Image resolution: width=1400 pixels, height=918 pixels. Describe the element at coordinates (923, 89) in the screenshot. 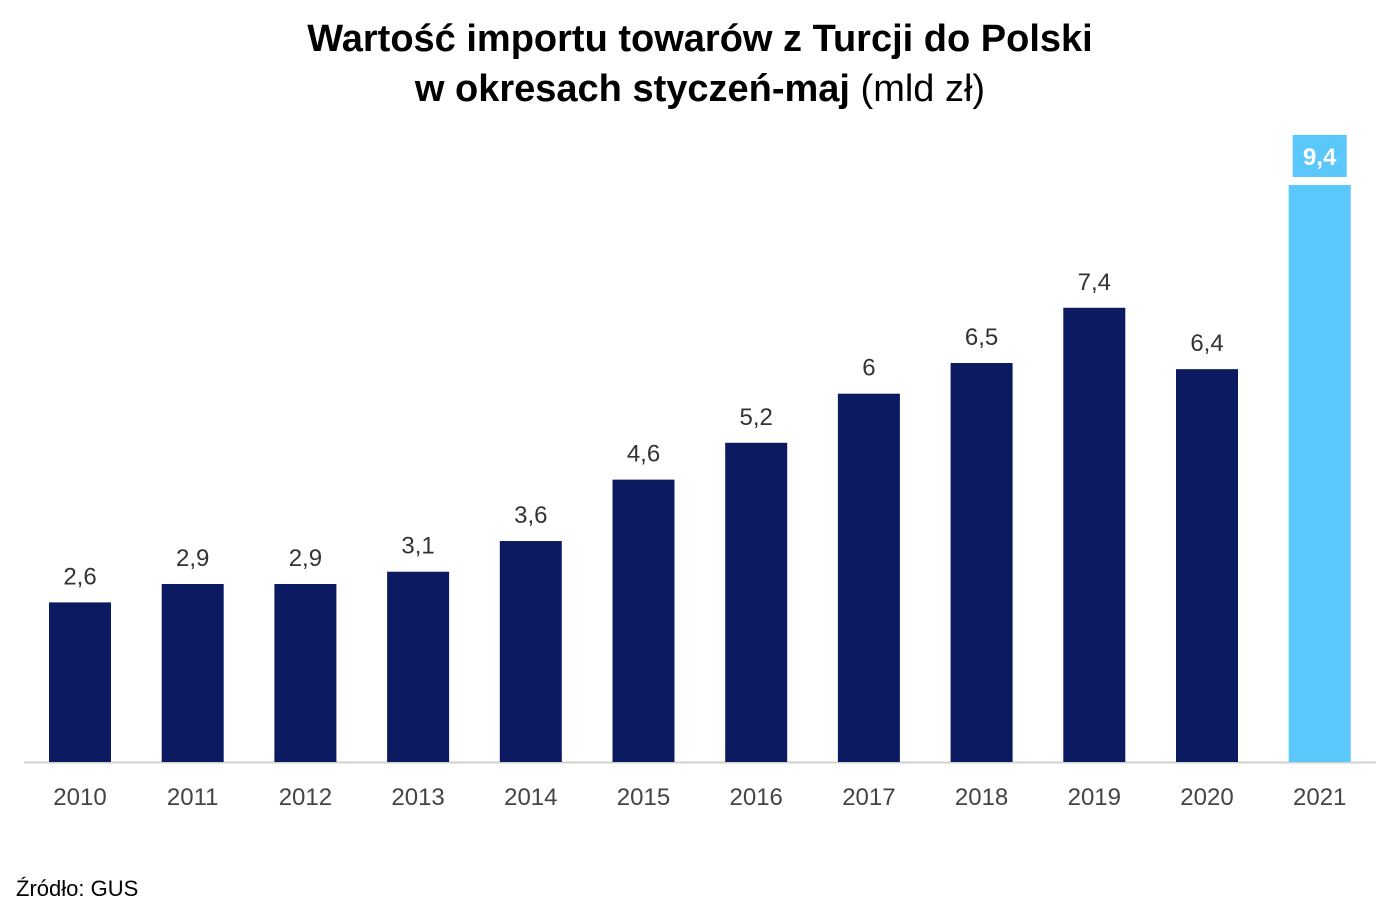

I see `chart-title-unit: (mld zł)` at that location.